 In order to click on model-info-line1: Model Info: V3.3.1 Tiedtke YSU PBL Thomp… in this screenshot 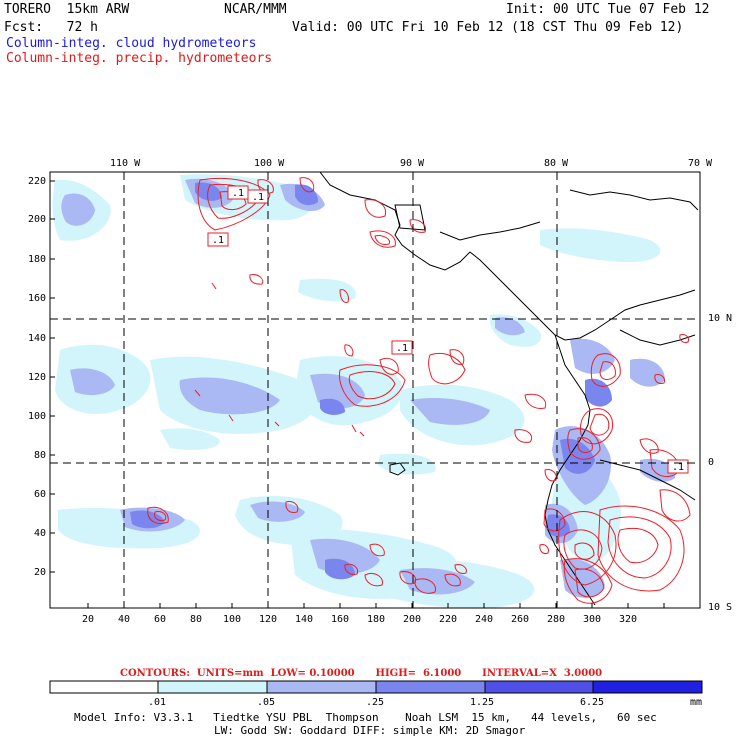, I will do `click(365, 717)`.